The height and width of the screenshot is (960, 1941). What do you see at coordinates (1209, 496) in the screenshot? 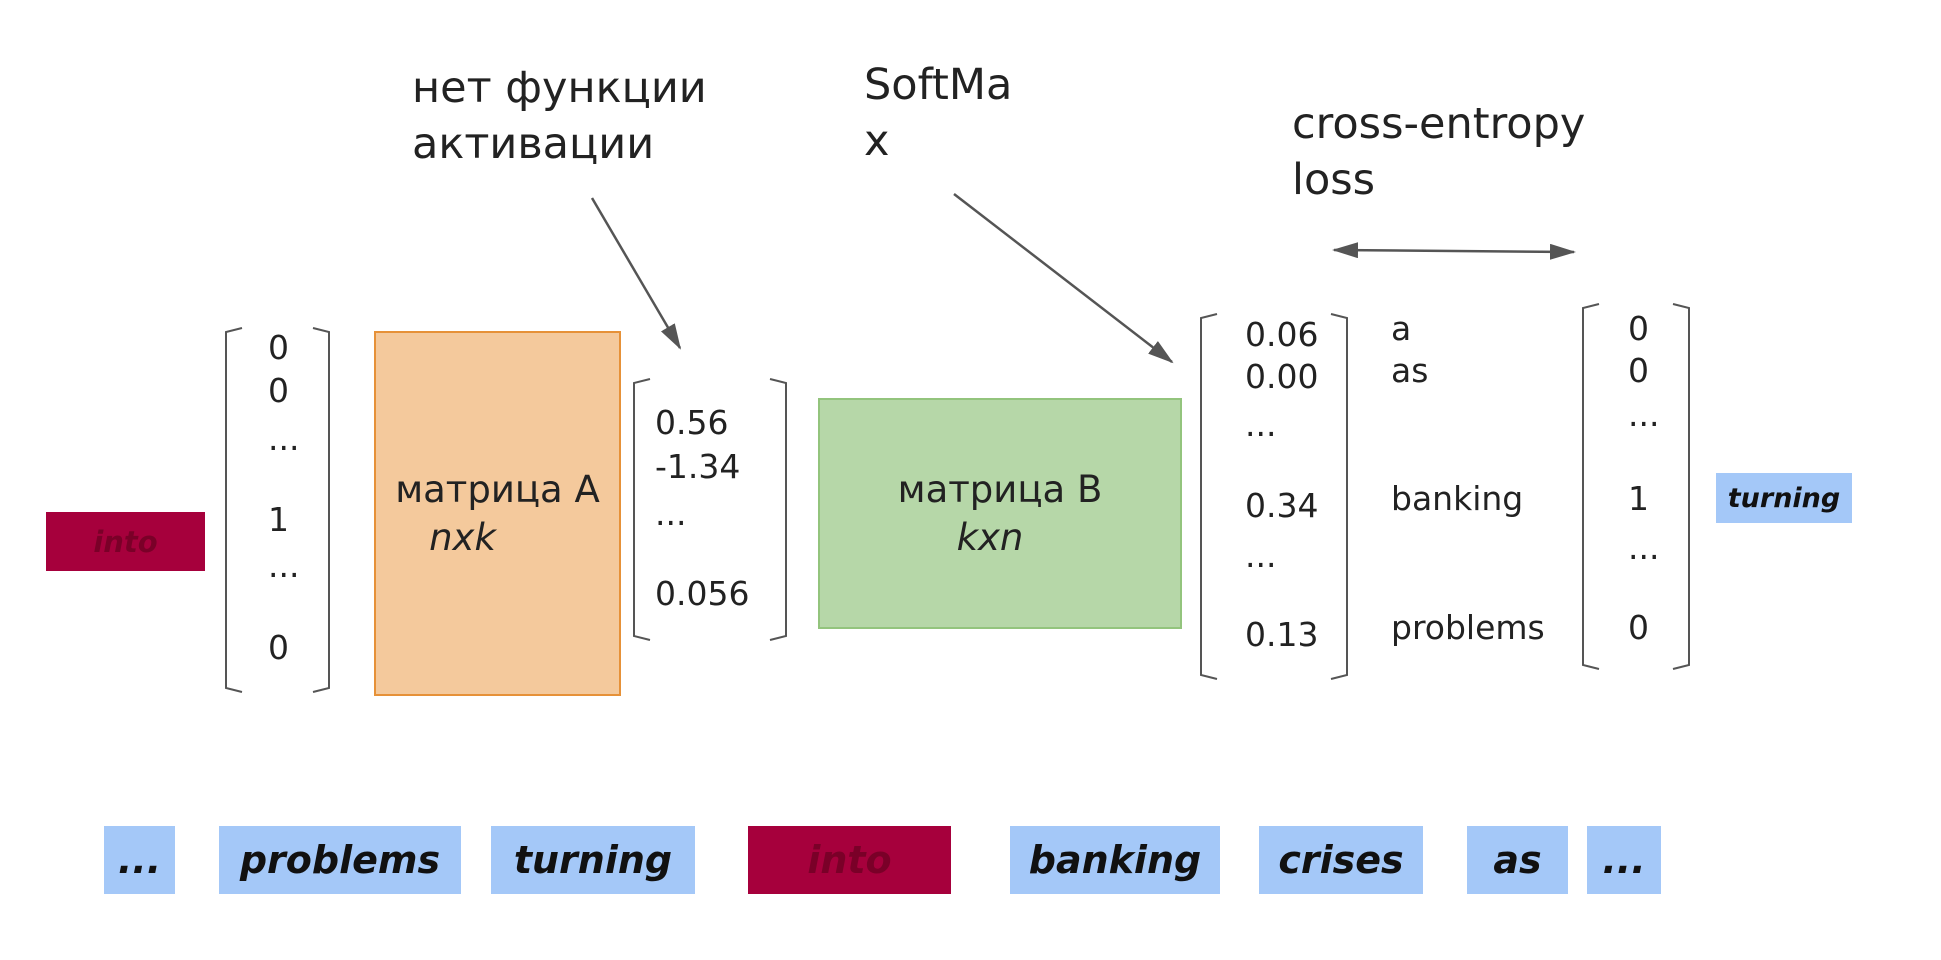
I see `softmax-vector-left-bracket` at bounding box center [1209, 496].